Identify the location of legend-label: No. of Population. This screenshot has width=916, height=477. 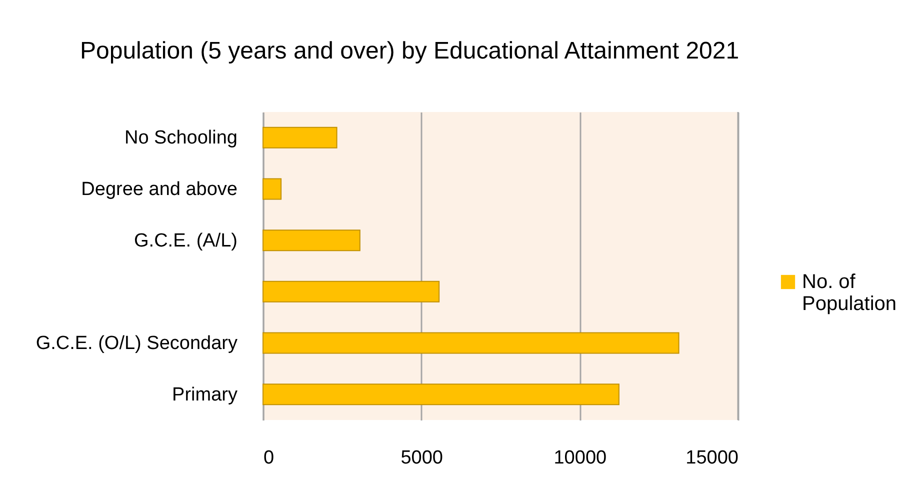
(849, 293).